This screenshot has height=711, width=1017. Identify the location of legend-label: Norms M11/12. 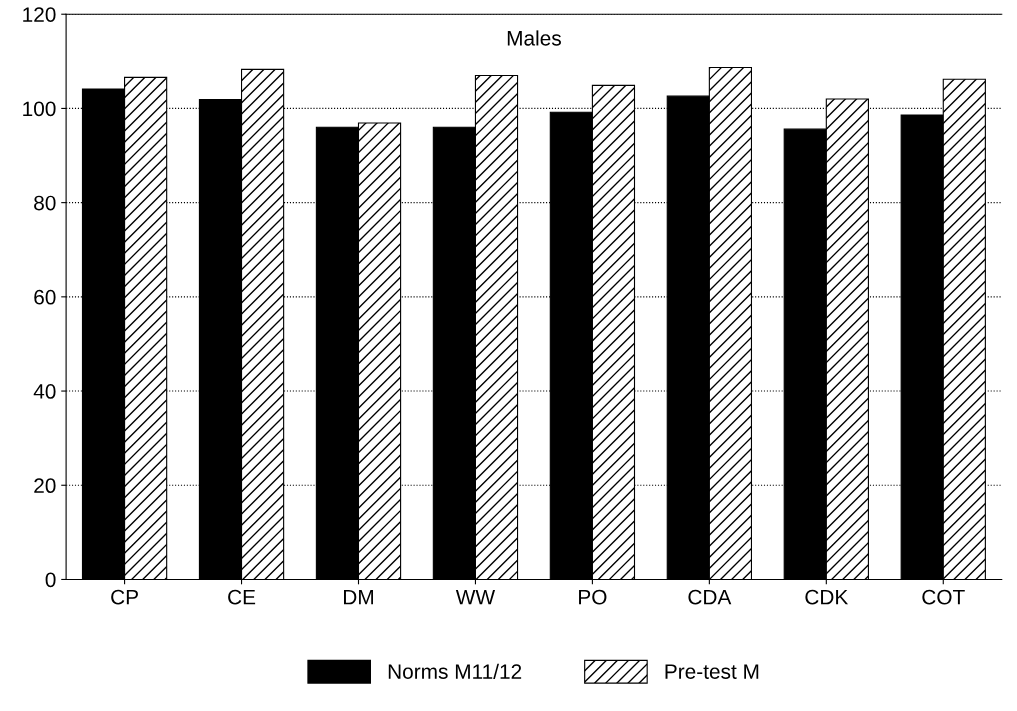
(455, 671).